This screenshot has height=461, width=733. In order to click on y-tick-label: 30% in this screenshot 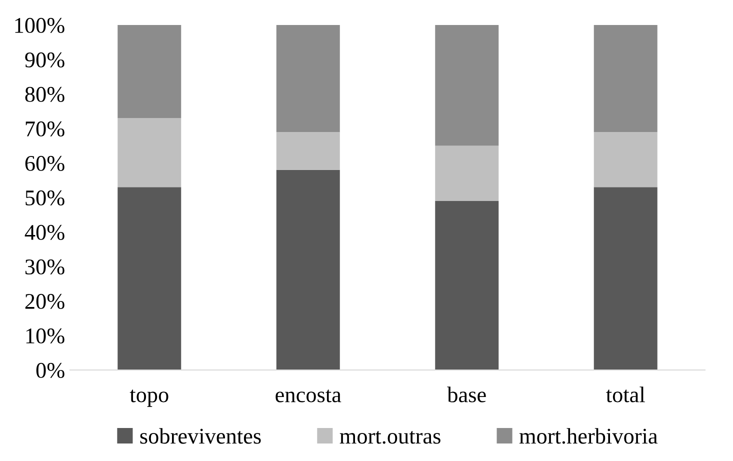, I will do `click(44, 266)`.